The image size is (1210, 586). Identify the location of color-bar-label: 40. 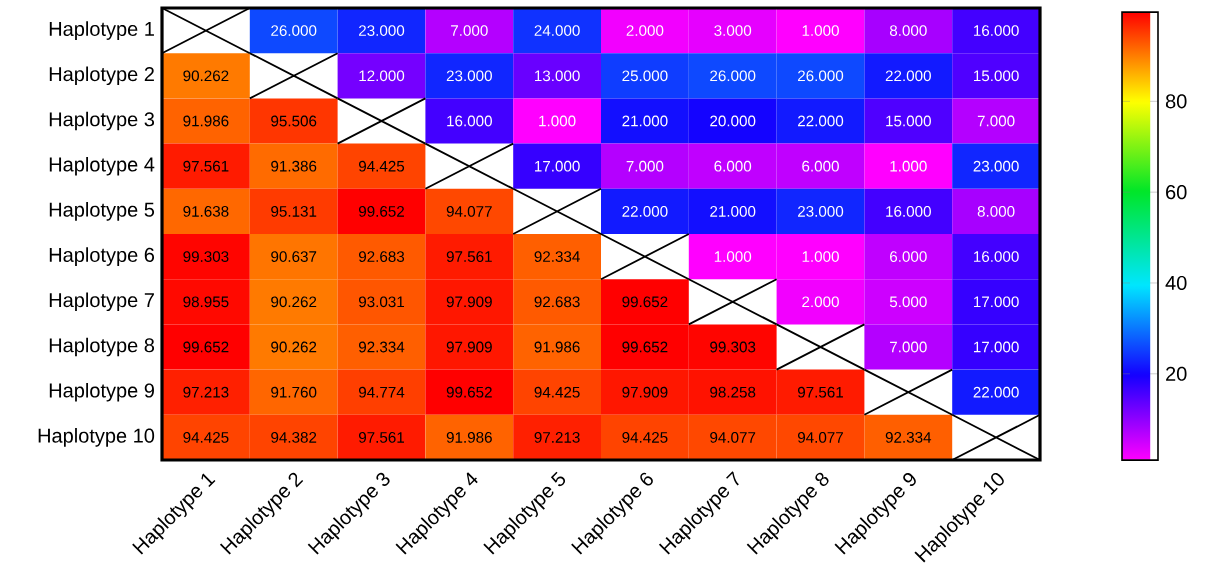
(1176, 283).